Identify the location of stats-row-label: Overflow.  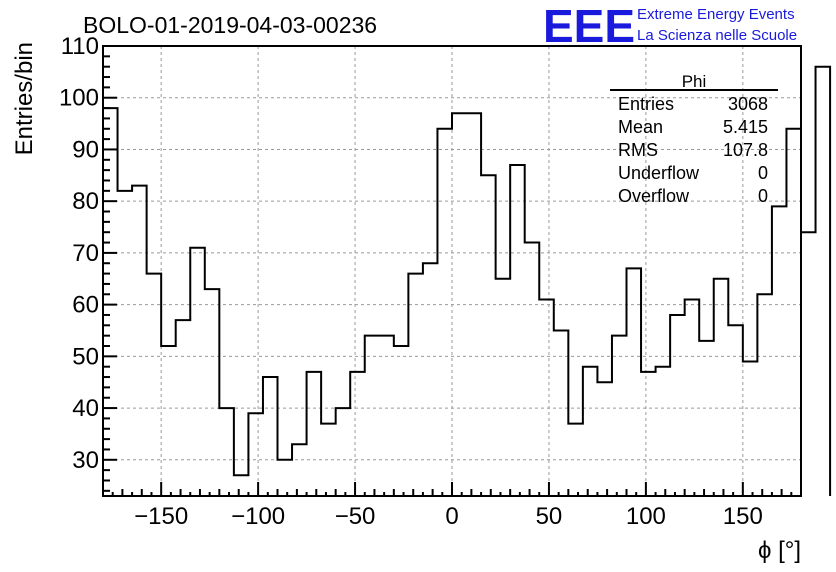
(654, 196).